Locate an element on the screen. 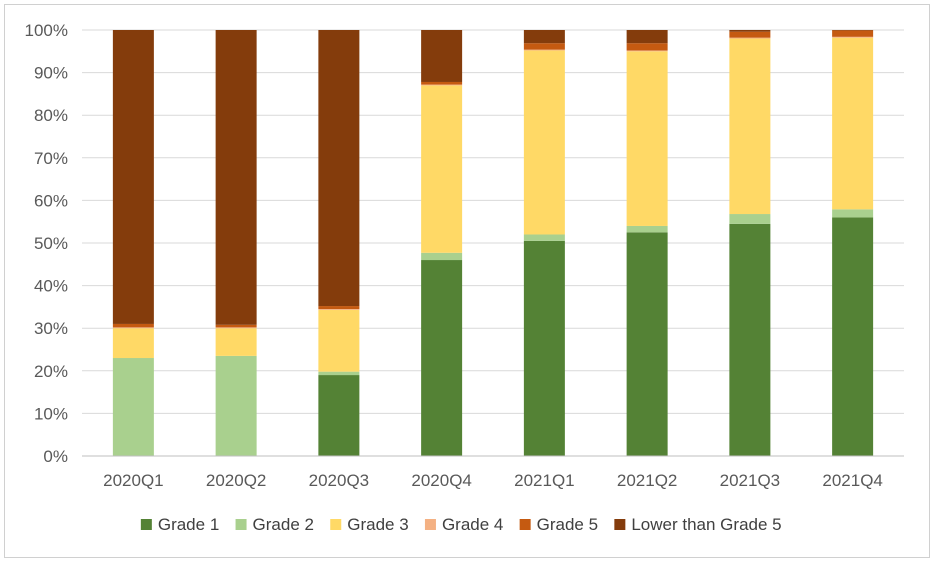  x-tick-label: 2021Q1 is located at coordinates (544, 480).